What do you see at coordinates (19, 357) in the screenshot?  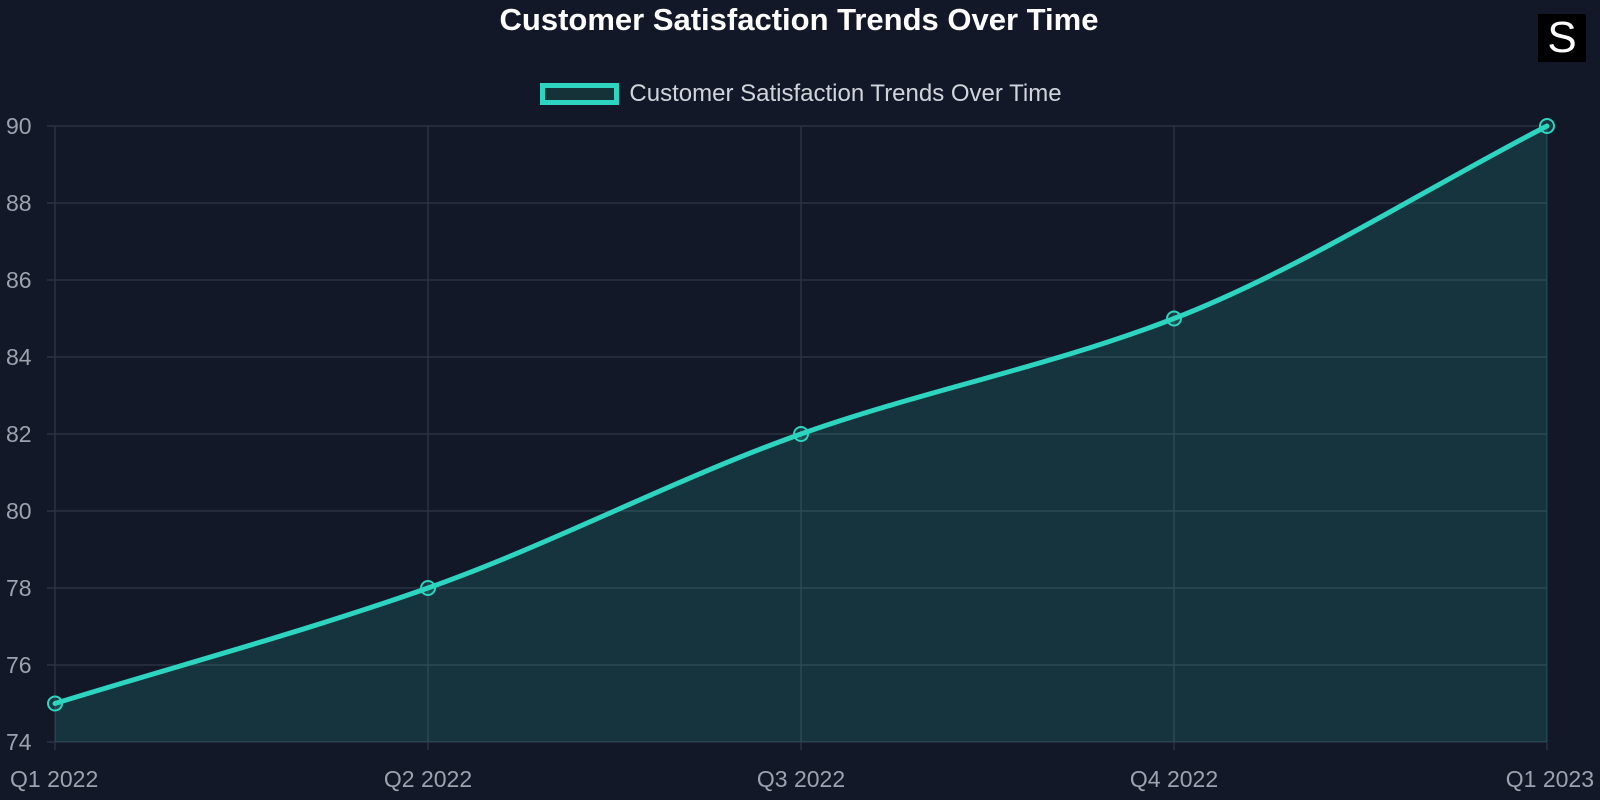 I see `y-tick-label: 84` at bounding box center [19, 357].